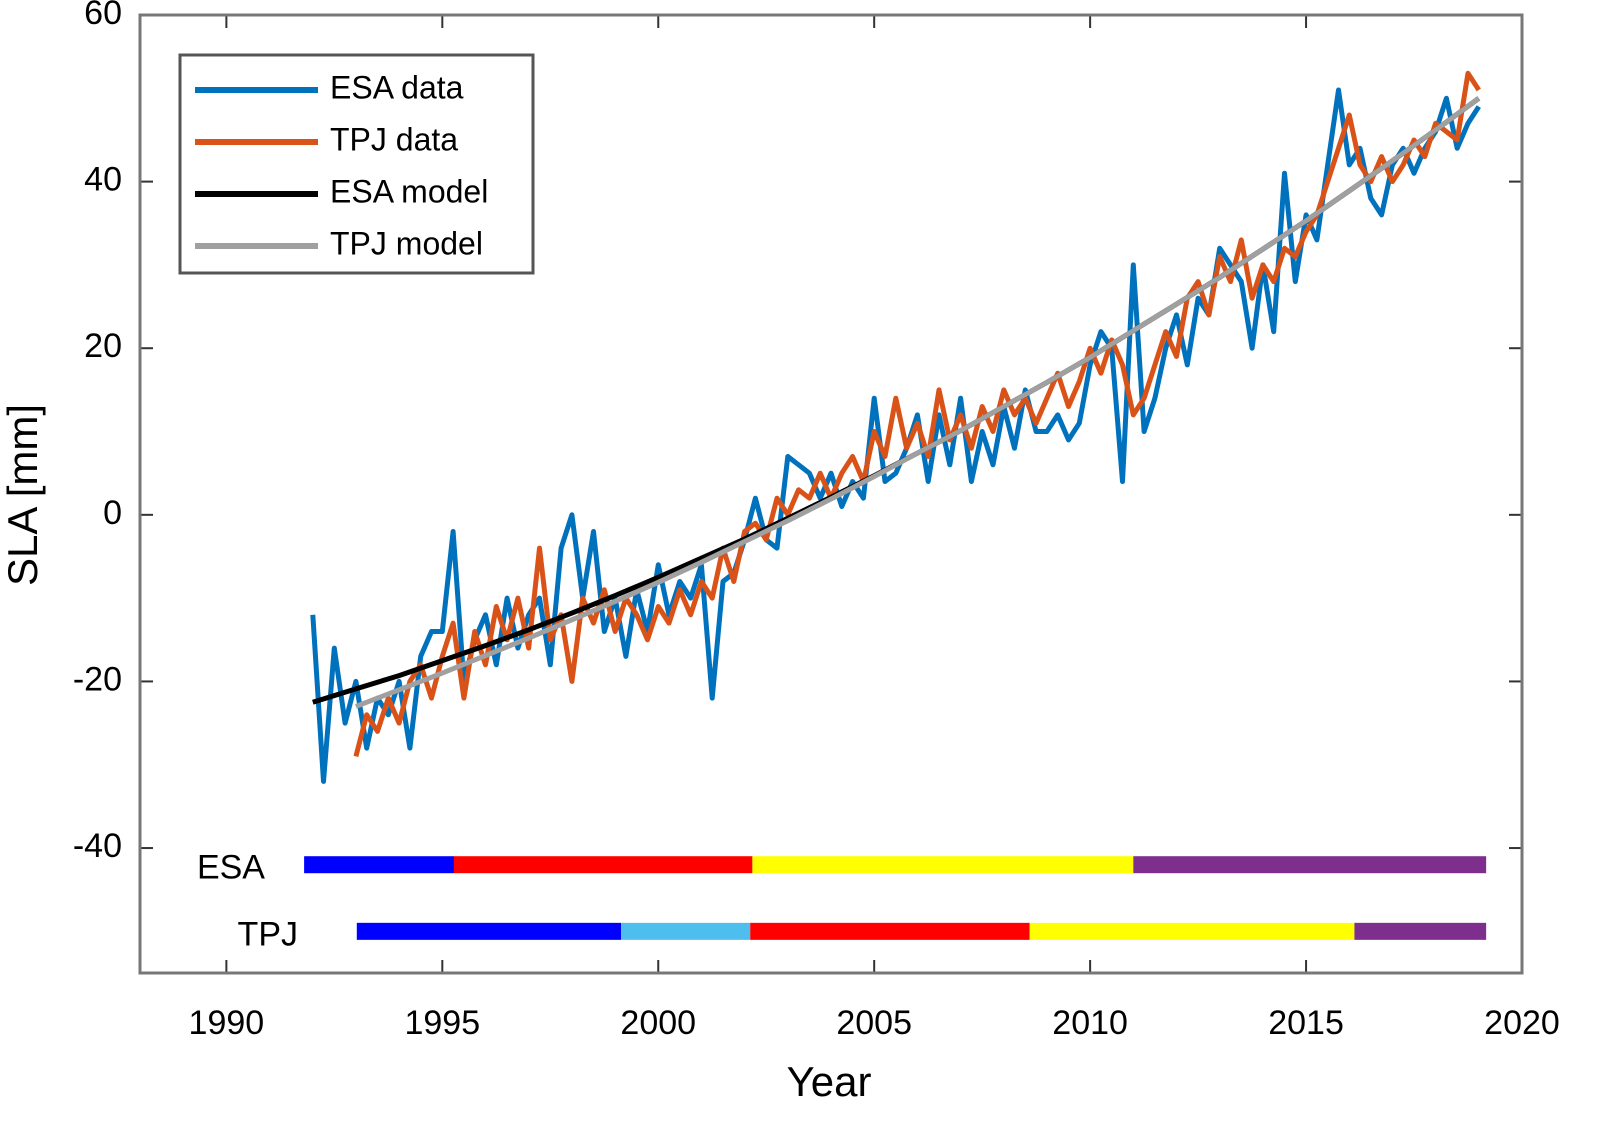 Image resolution: width=1618 pixels, height=1143 pixels. Describe the element at coordinates (442, 1023) in the screenshot. I see `x-tick-label: 1995` at that location.